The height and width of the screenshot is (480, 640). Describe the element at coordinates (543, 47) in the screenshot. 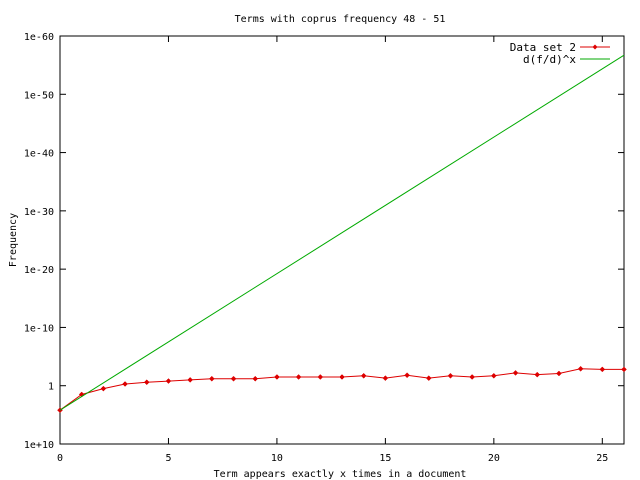

I see `legend-label-data-set-2: Data set 2` at that location.